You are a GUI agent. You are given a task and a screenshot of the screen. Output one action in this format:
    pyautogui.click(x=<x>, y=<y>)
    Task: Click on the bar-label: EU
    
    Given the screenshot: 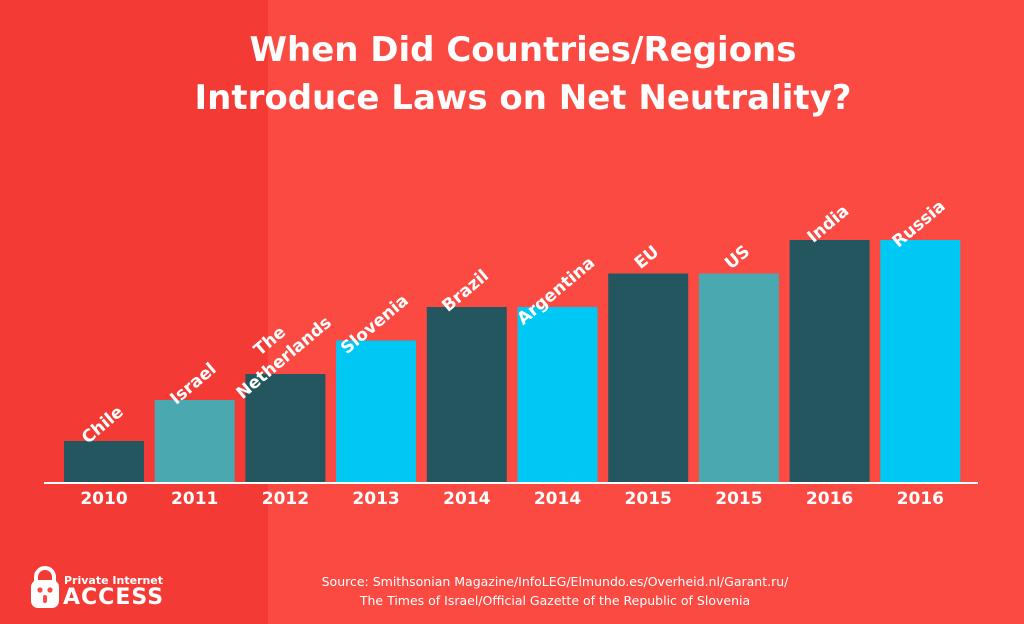 What is the action you would take?
    pyautogui.click(x=647, y=258)
    